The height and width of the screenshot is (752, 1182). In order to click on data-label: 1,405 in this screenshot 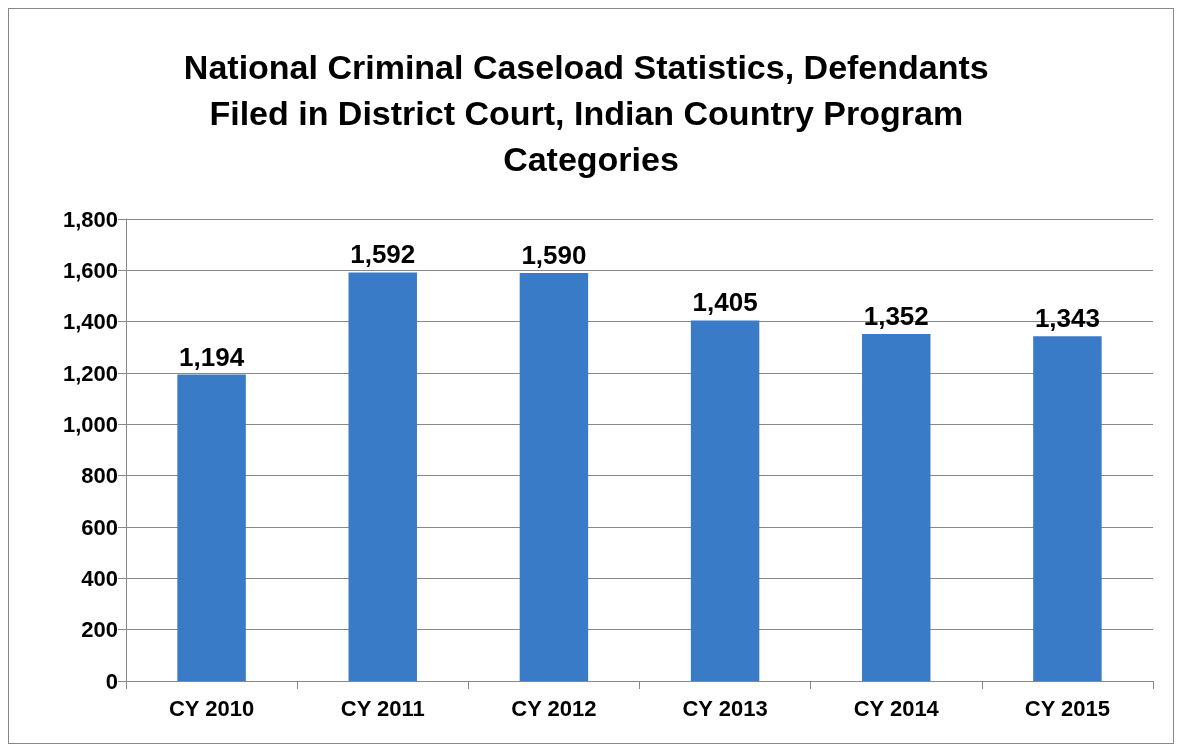, I will do `click(725, 302)`.